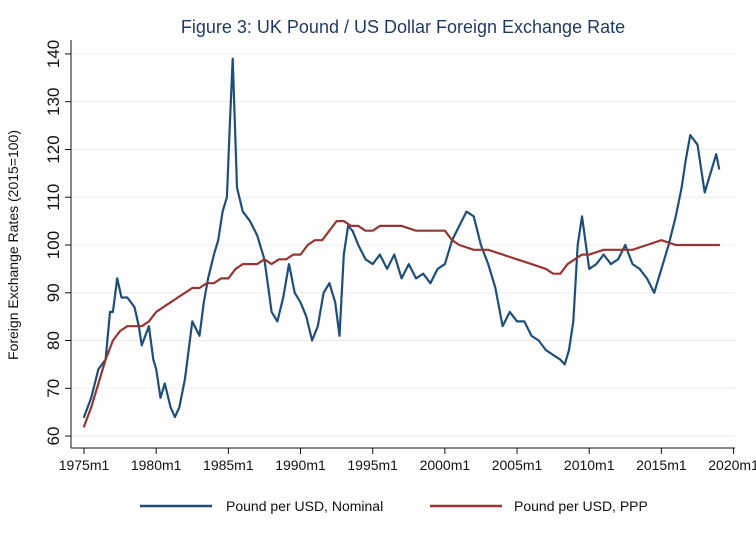 The image size is (756, 549). Describe the element at coordinates (517, 465) in the screenshot. I see `x-tick-label: 2005m1` at that location.